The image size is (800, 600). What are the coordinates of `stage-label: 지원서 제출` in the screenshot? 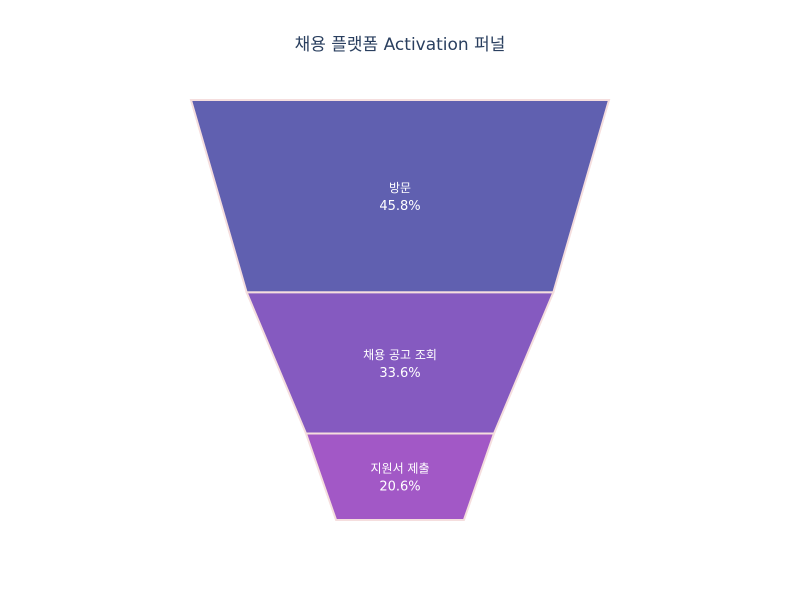 It's located at (399, 469).